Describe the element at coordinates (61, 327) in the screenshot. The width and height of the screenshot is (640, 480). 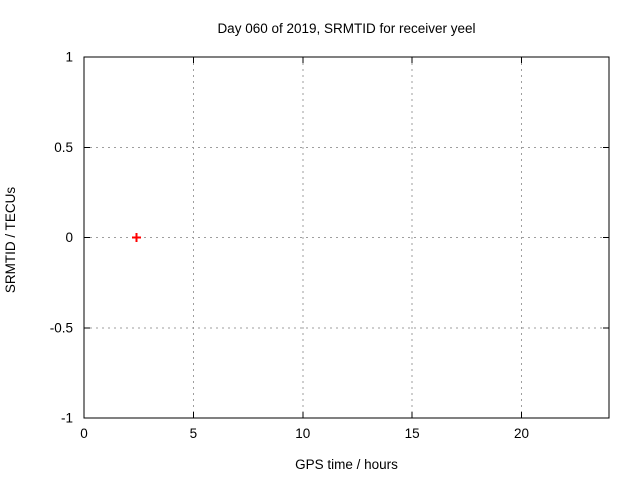
I see `y-tick-label: -0.5` at that location.